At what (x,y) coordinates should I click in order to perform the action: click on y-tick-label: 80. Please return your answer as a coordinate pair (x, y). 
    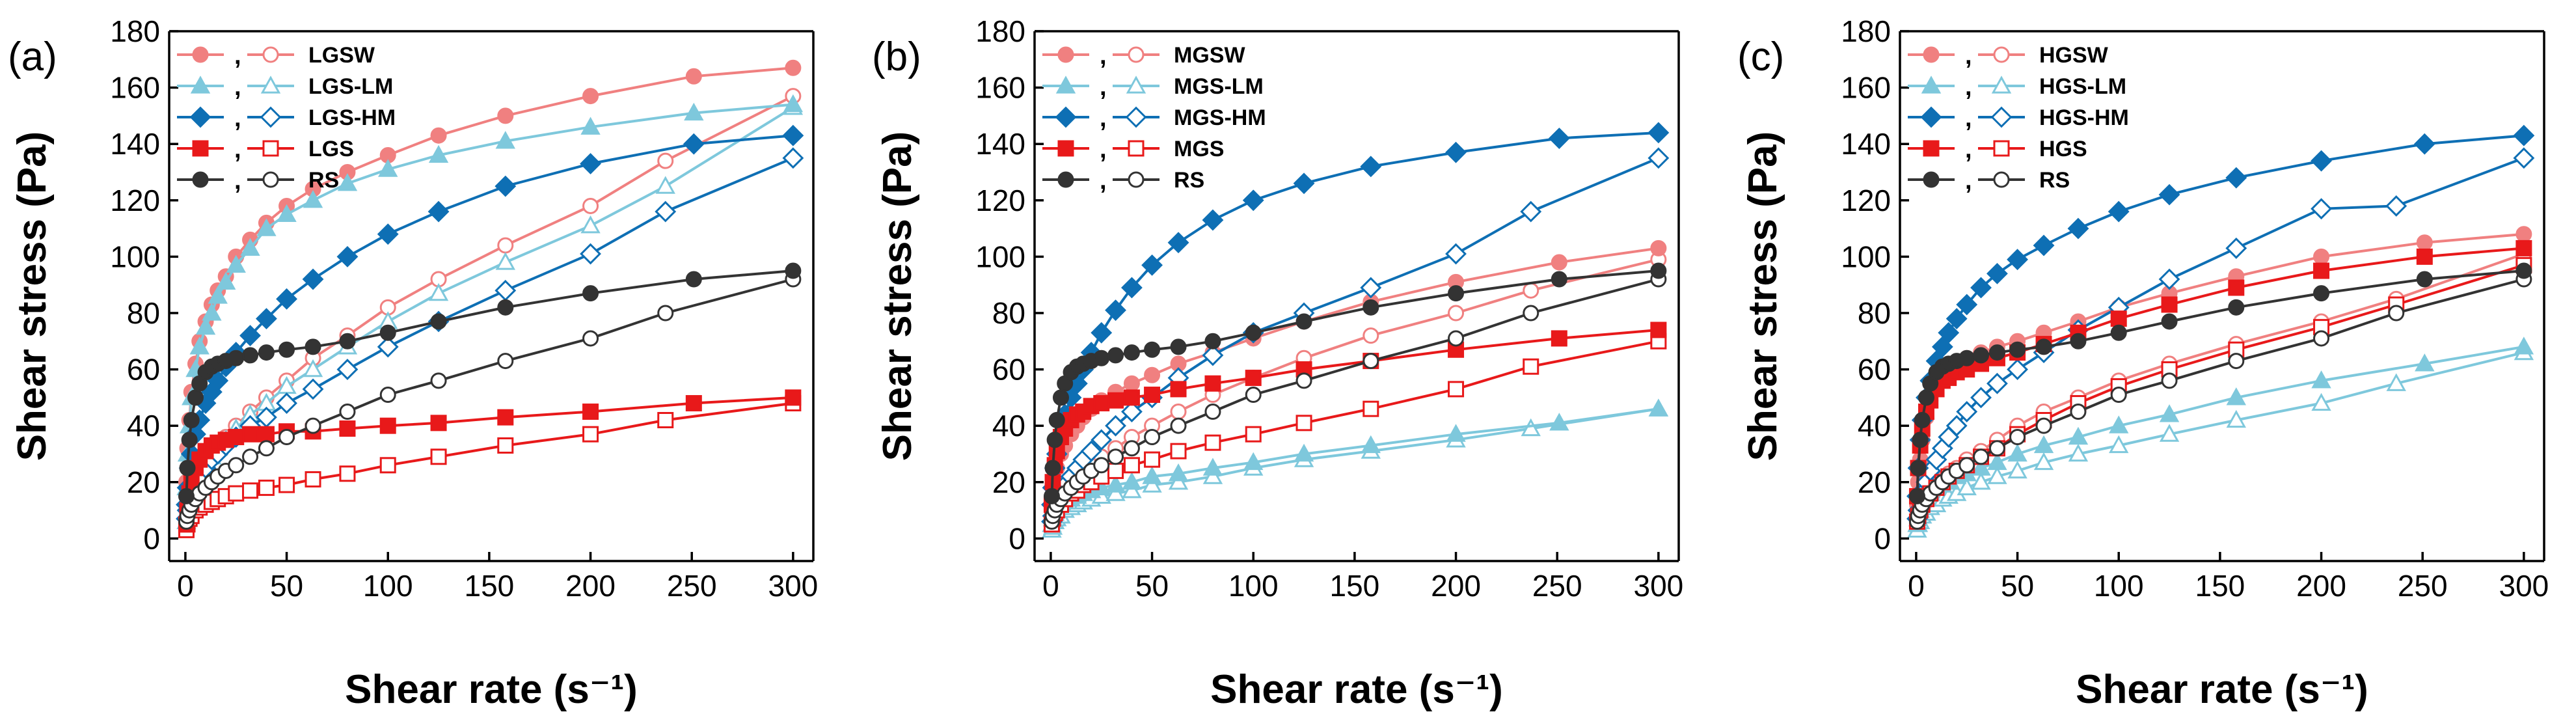
    Looking at the image, I should click on (143, 313).